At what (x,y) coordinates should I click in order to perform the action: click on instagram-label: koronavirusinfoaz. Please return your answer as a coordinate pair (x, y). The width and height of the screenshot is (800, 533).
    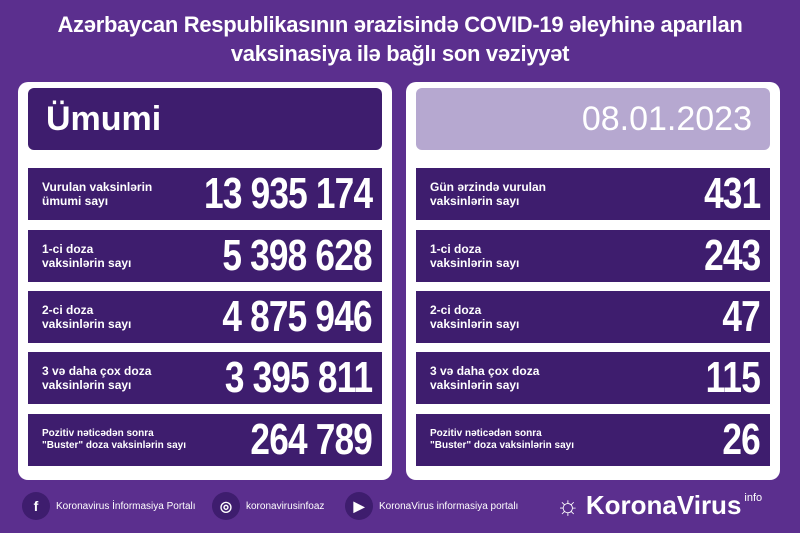
    Looking at the image, I should click on (285, 506).